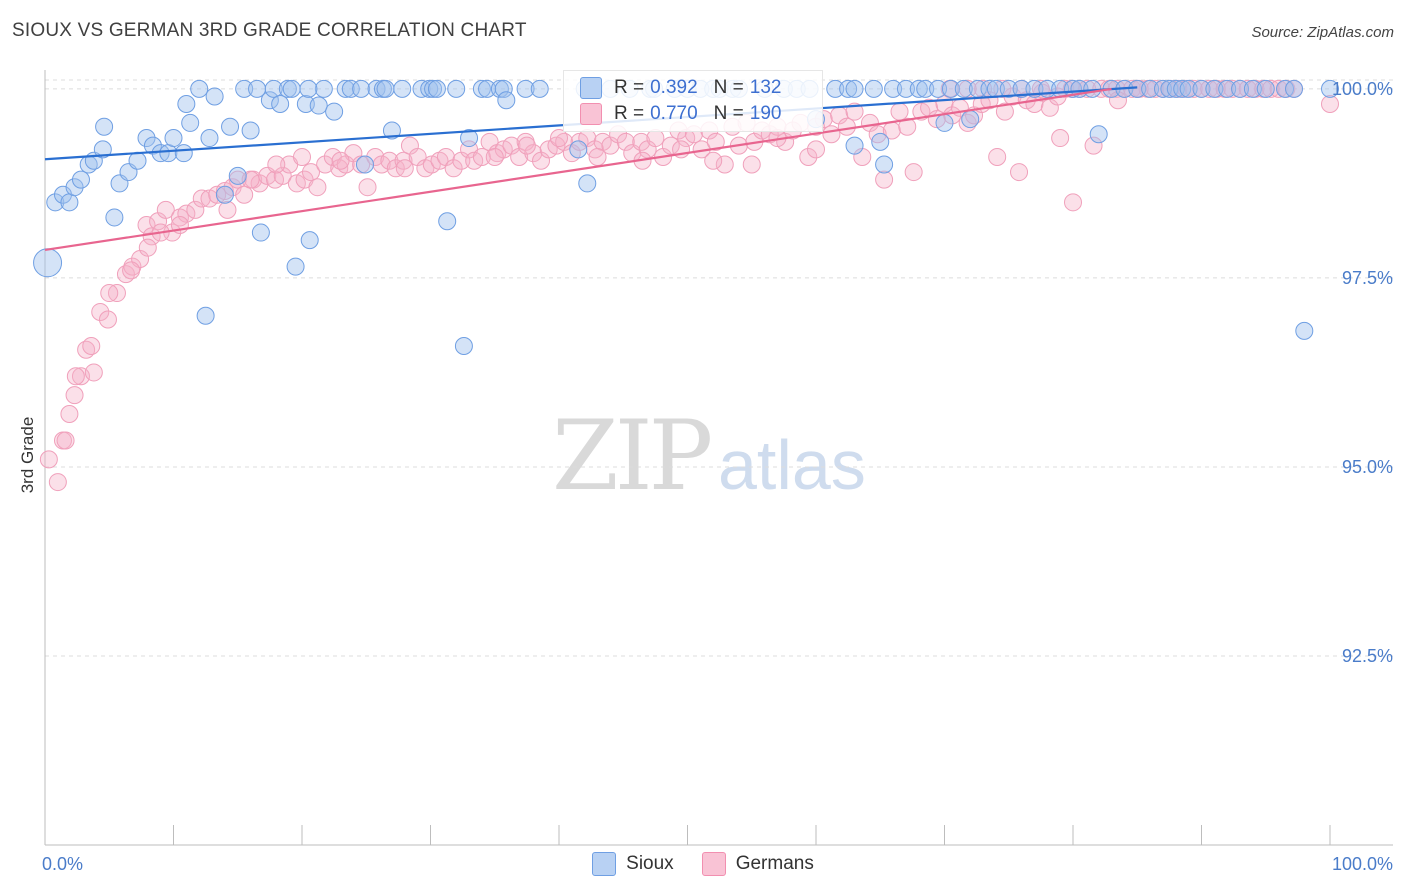  What do you see at coordinates (674, 113) in the screenshot?
I see `germans-r-value: 0.770` at bounding box center [674, 113].